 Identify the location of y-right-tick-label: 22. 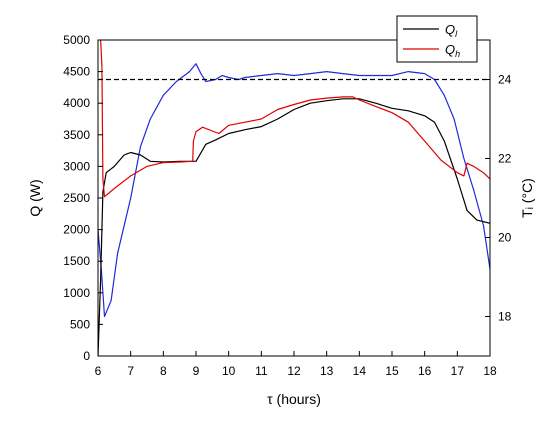
(505, 159).